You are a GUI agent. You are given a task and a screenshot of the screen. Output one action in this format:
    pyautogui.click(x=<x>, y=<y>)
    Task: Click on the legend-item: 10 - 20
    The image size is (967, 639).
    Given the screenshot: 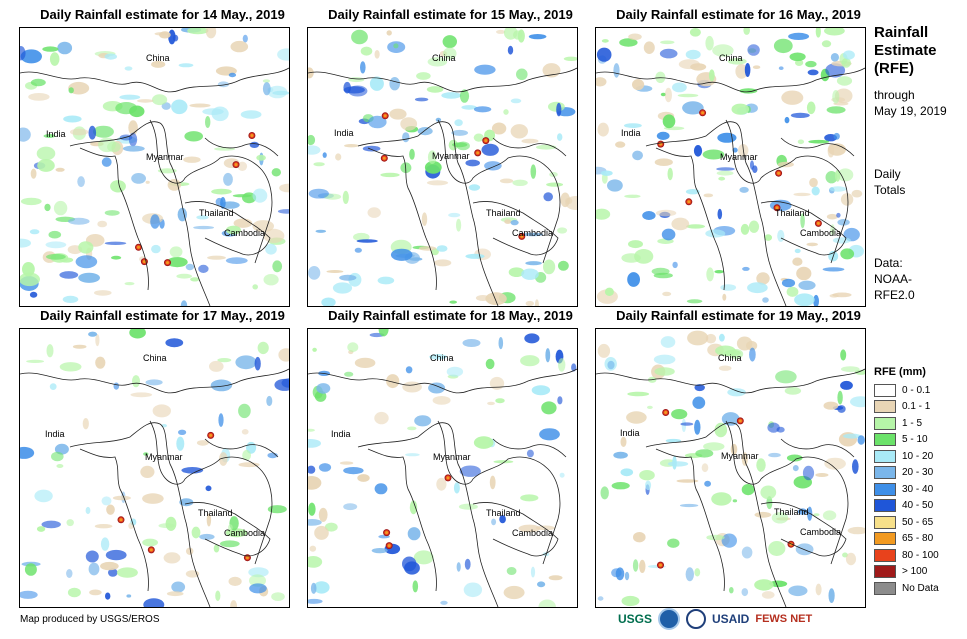 What is the action you would take?
    pyautogui.click(x=920, y=456)
    